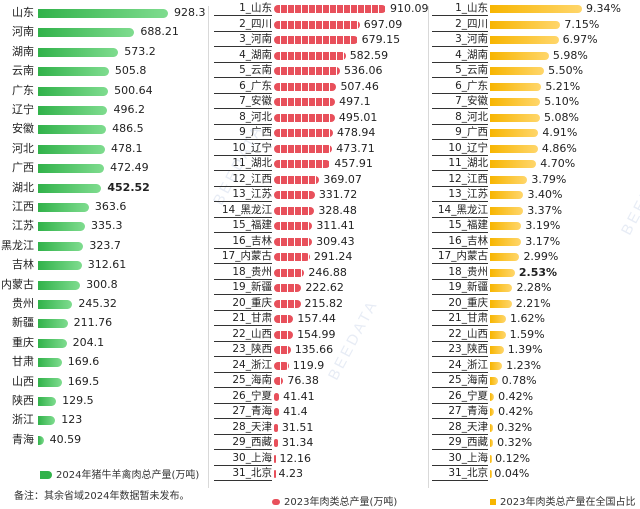 The image size is (640, 509). What do you see at coordinates (363, 70) in the screenshot?
I see `value-label: 536.06` at bounding box center [363, 70].